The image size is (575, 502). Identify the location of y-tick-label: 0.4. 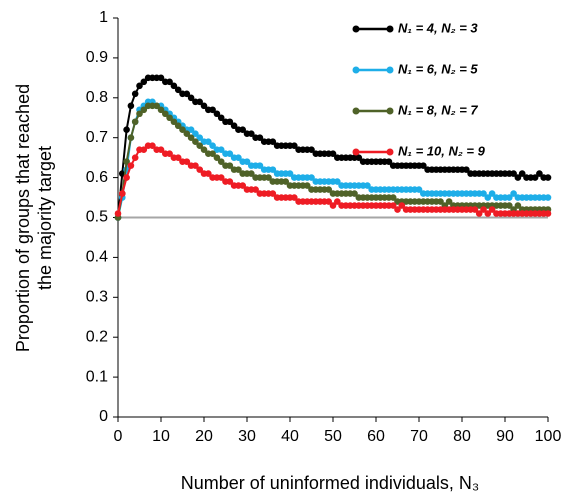
(97, 257).